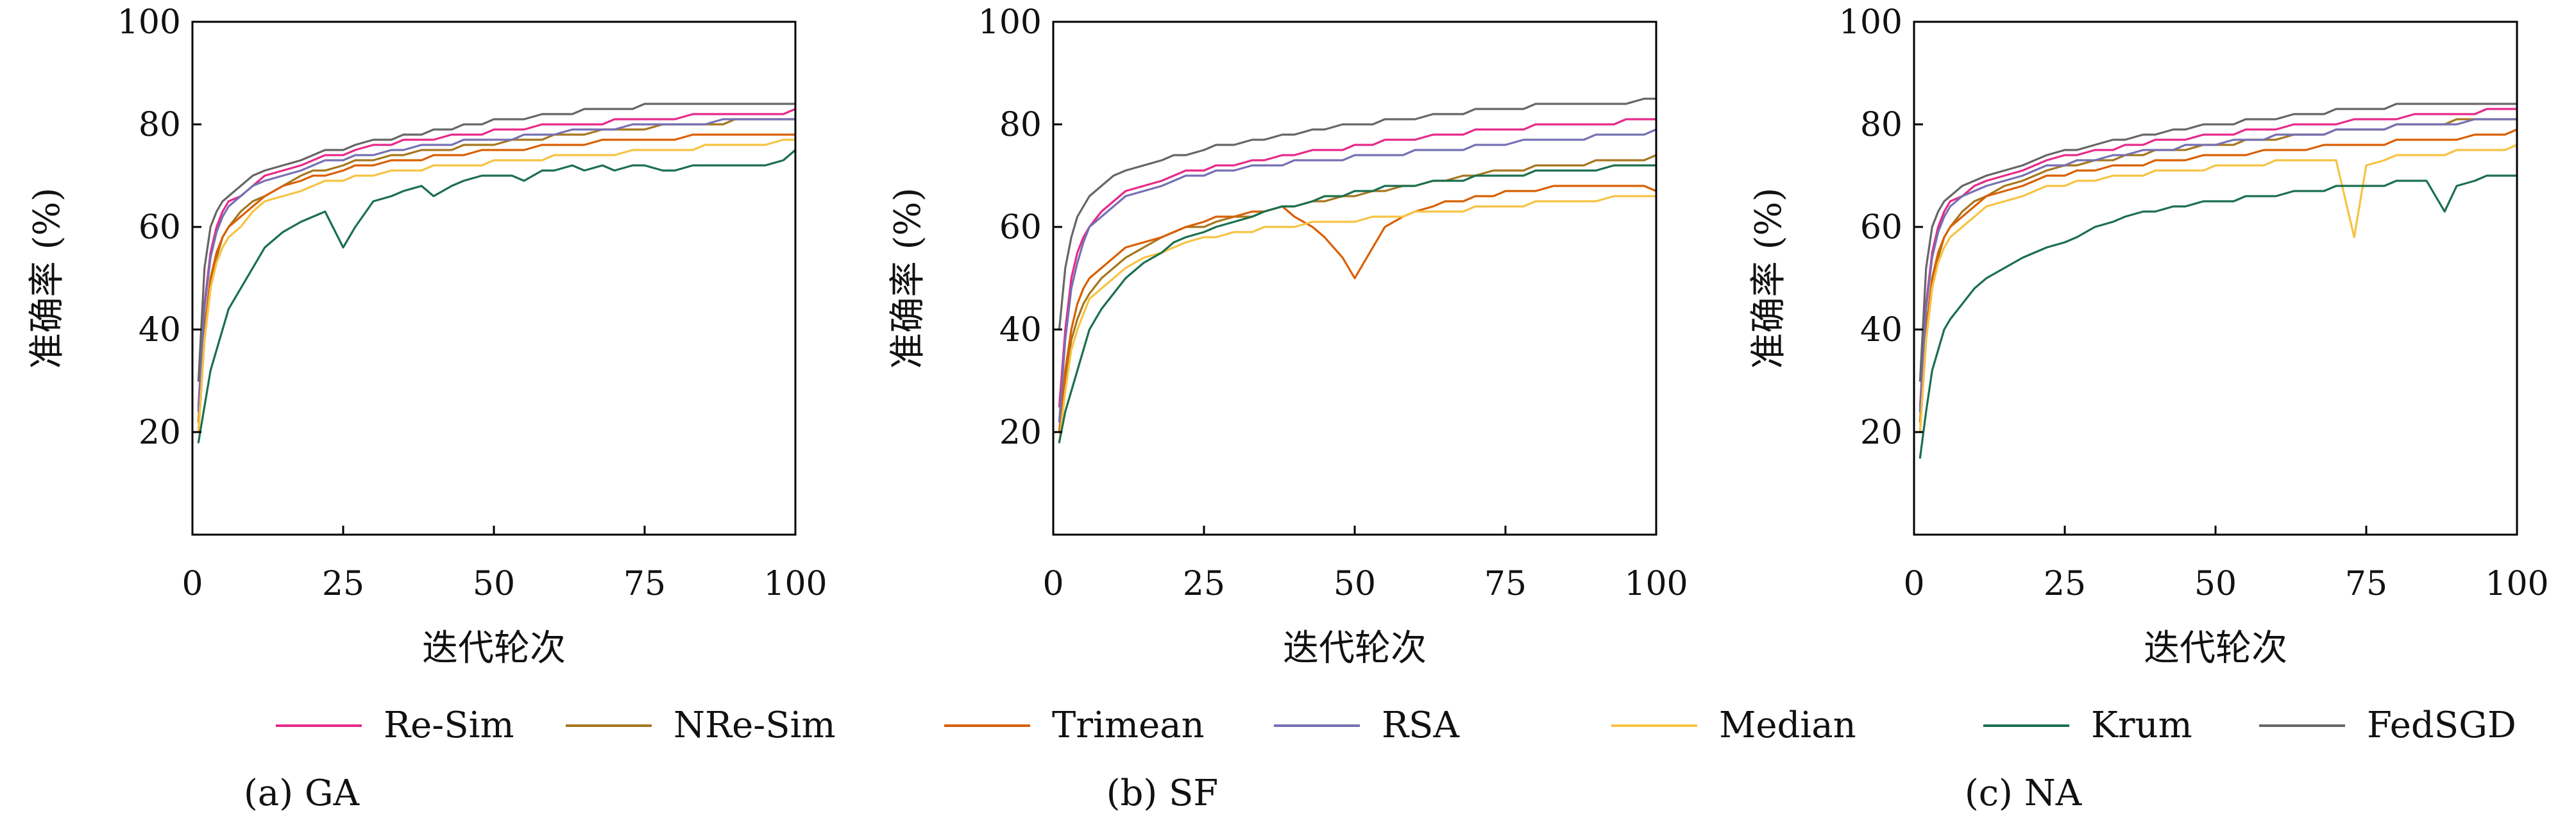 Image resolution: width=2576 pixels, height=818 pixels. I want to click on legend-item-median: Median, so click(1733, 725).